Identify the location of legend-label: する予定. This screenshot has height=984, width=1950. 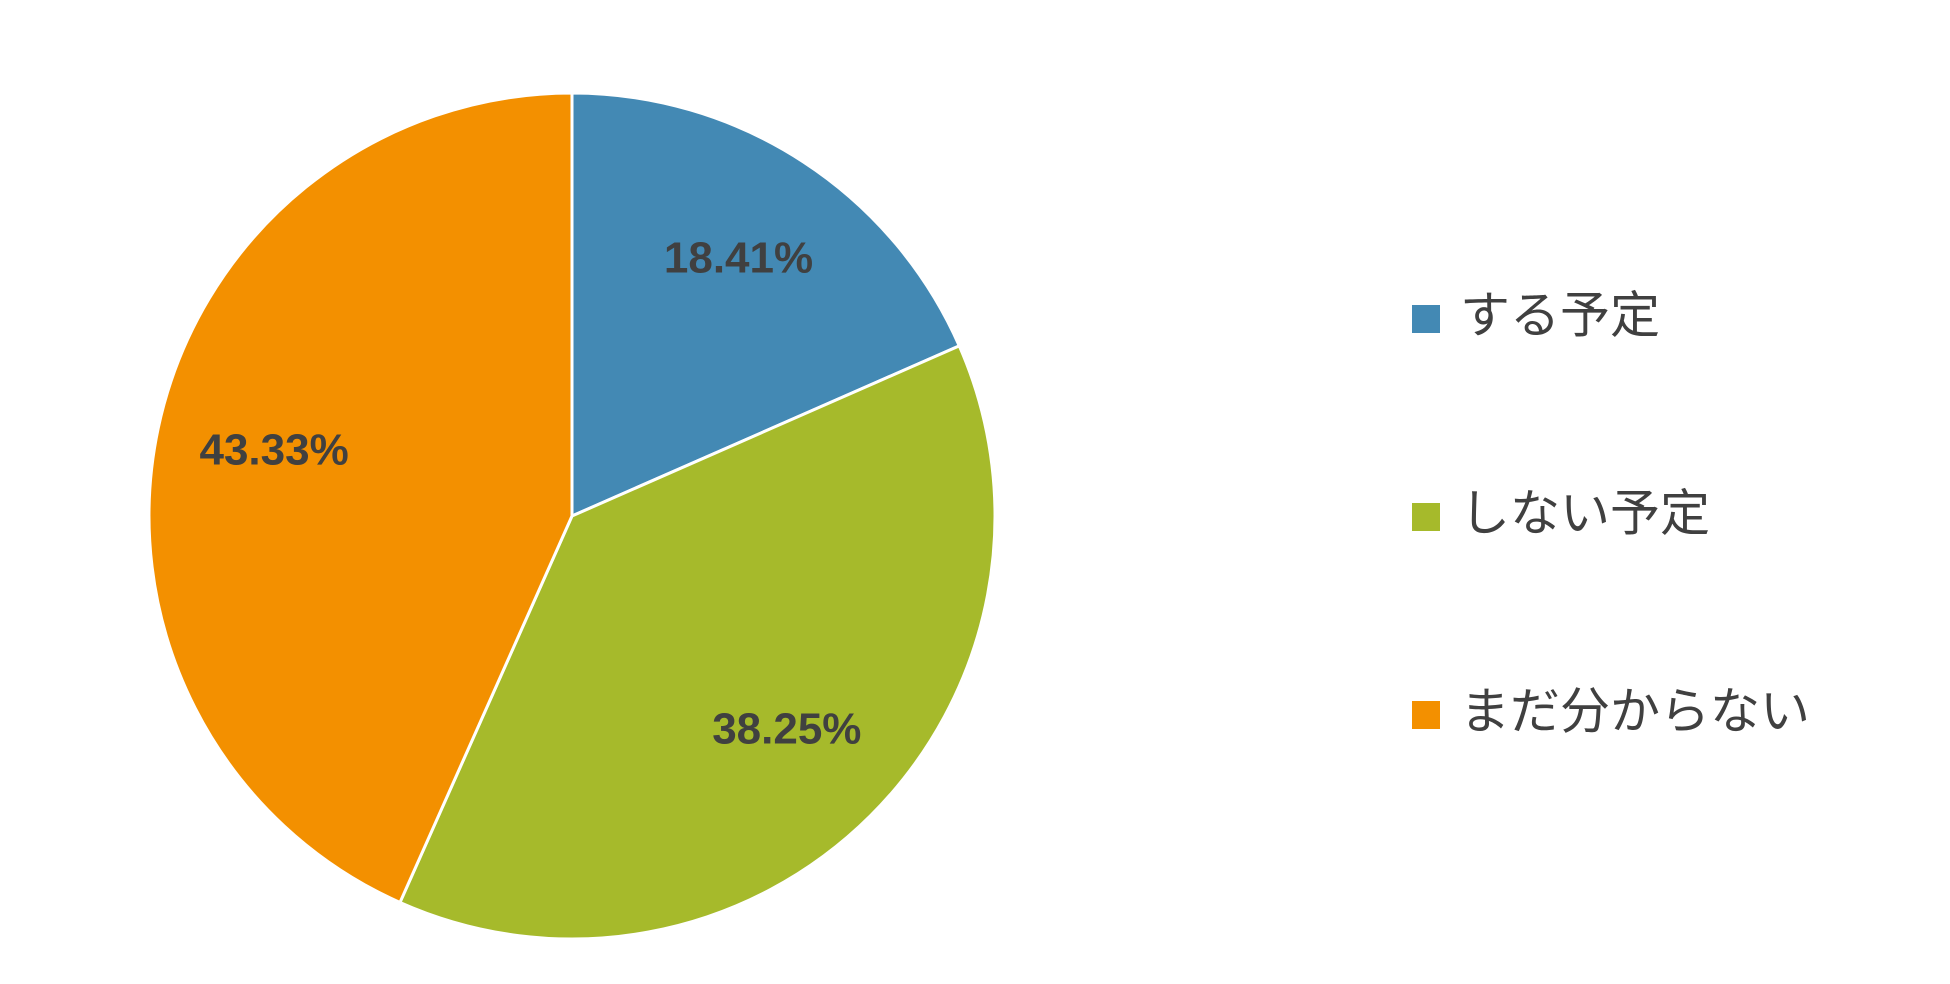
(1560, 316).